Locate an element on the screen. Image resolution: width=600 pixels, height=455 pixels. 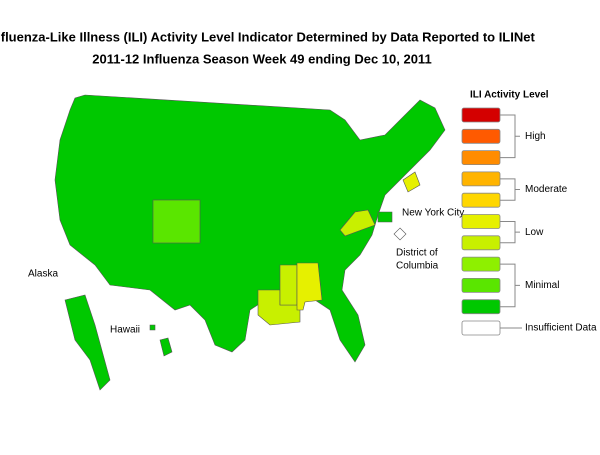
alabama is located at coordinates (309, 286).